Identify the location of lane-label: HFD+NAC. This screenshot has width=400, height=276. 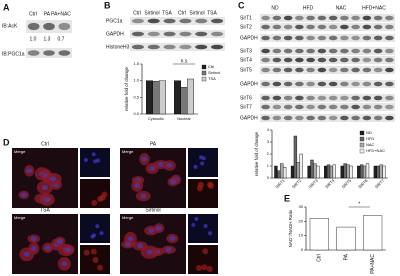
(374, 8).